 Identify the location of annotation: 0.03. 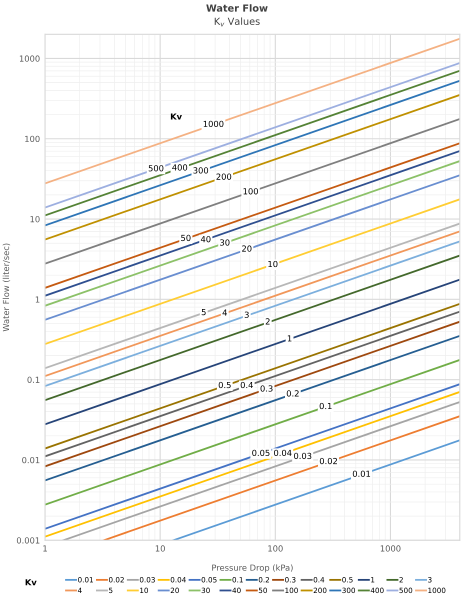
(303, 456).